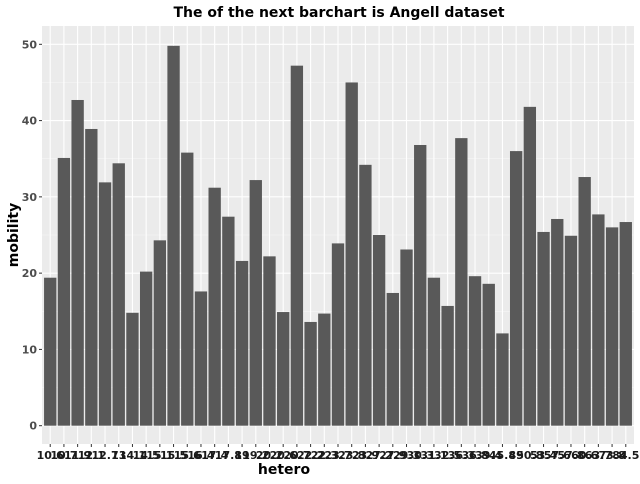 This screenshot has width=640, height=484. Describe the element at coordinates (392, 455) in the screenshot. I see `x-tick-label: 27.9` at that location.